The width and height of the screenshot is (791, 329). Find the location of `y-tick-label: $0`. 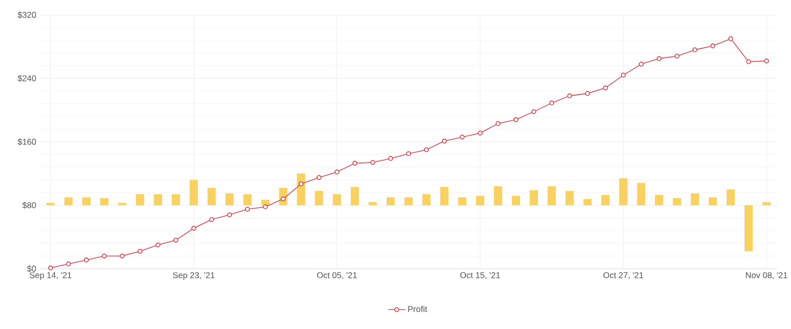

y-tick-label: $0 is located at coordinates (31, 268).